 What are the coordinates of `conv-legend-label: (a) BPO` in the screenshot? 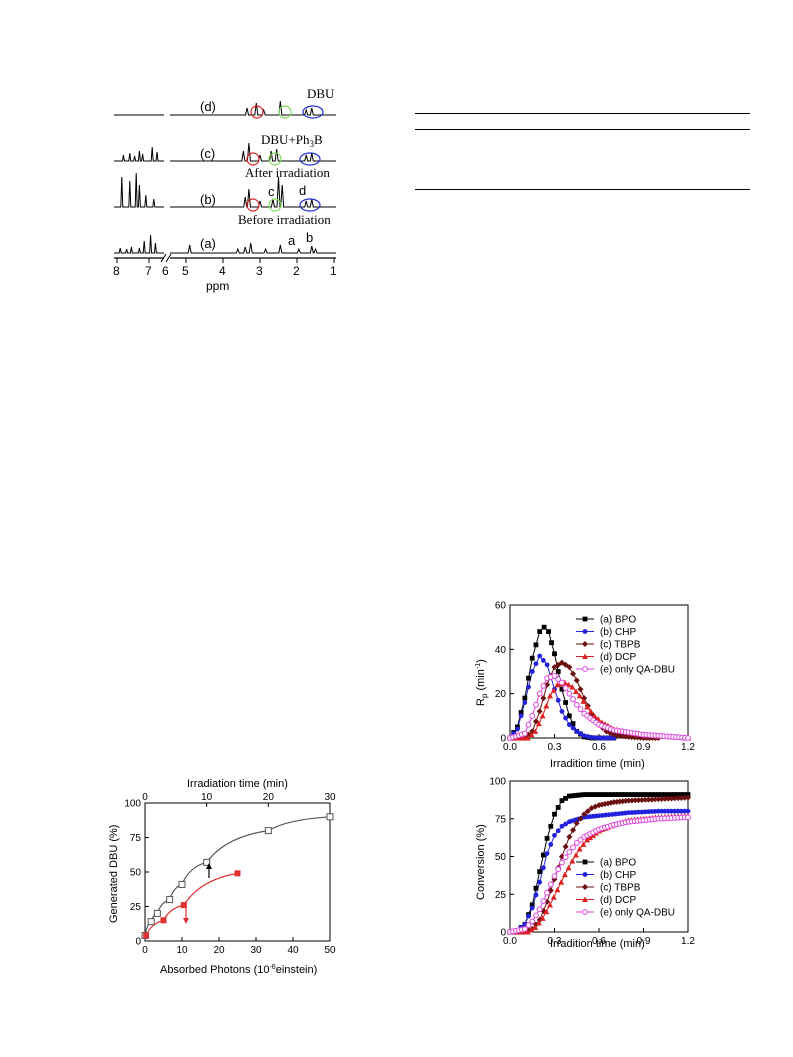 It's located at (618, 863).